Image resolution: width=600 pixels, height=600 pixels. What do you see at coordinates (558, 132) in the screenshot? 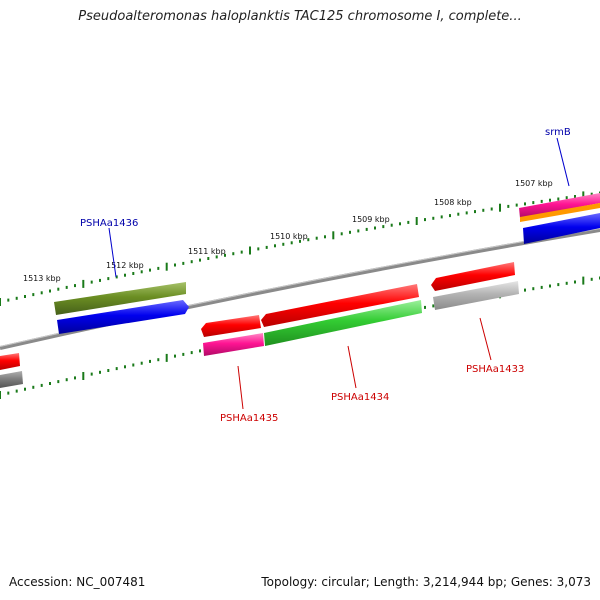
I see `gene-label-srmB: srmB` at bounding box center [558, 132].